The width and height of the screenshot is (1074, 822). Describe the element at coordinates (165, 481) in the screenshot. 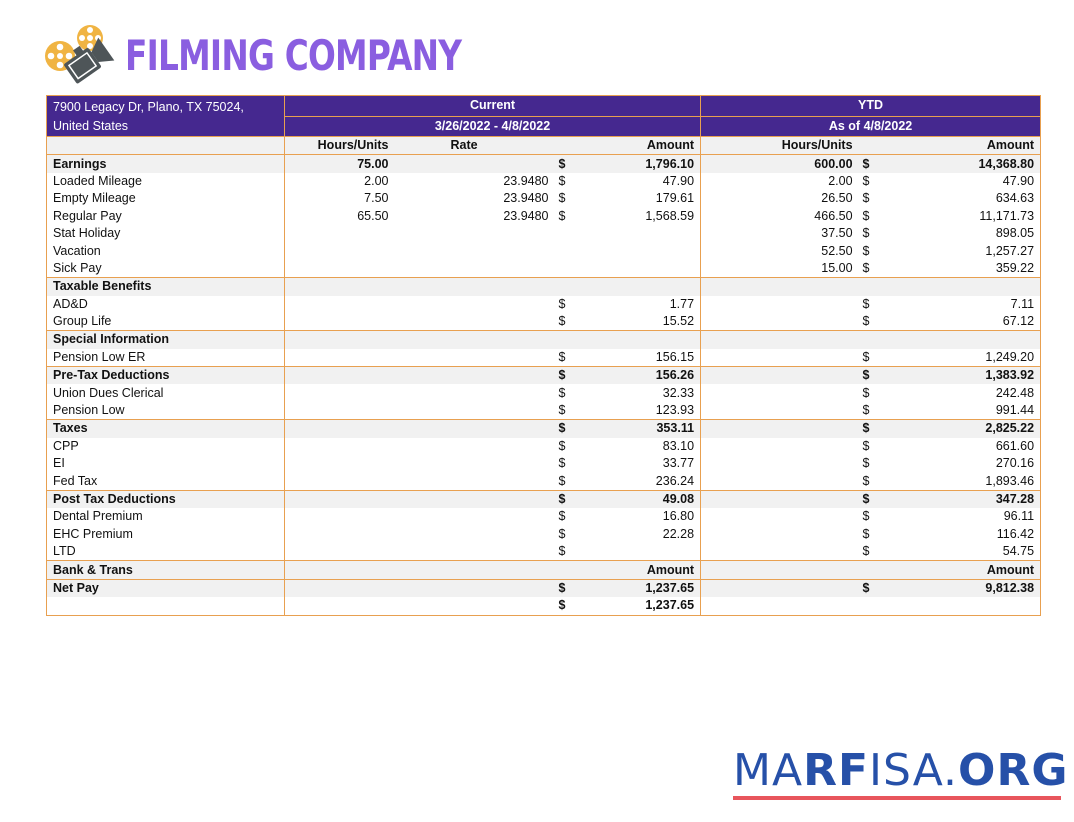

I see `row-label: Fed Tax` at that location.